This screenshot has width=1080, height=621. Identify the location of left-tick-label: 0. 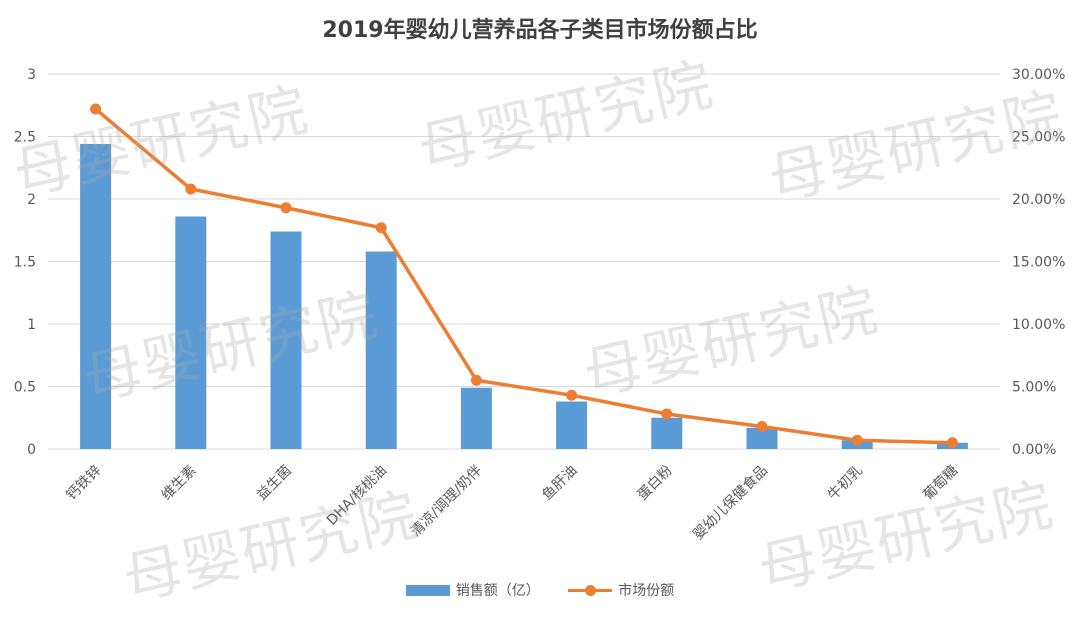
(31, 450).